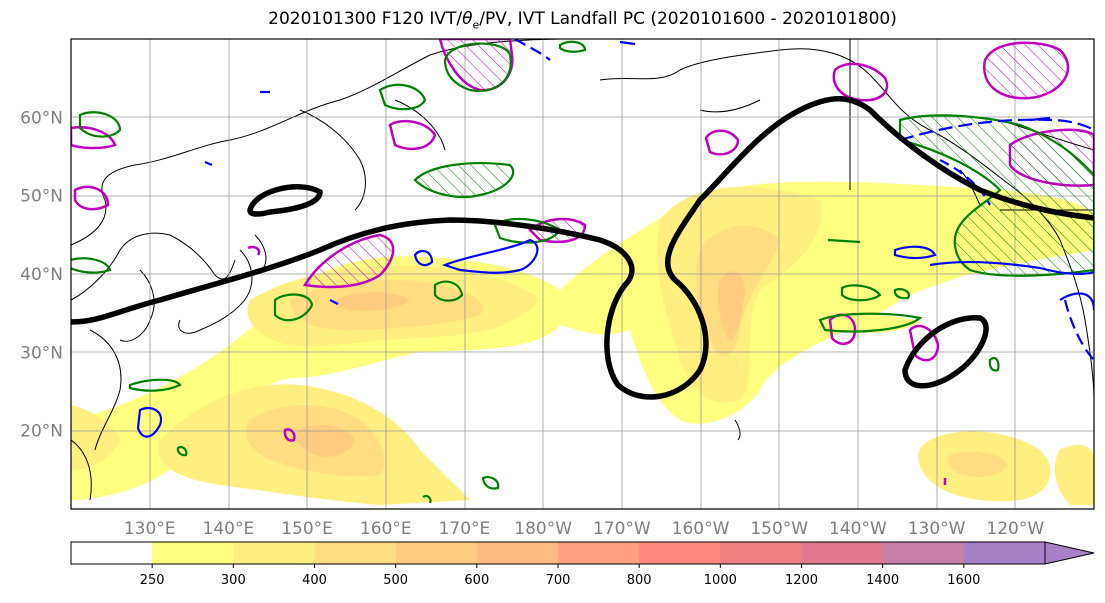 This screenshot has height=603, width=1105. I want to click on colorbar-label: 1400, so click(882, 580).